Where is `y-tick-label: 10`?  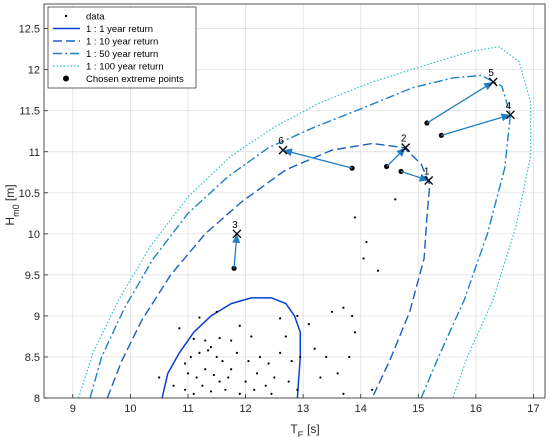
y-tick-label: 10 is located at coordinates (34, 235).